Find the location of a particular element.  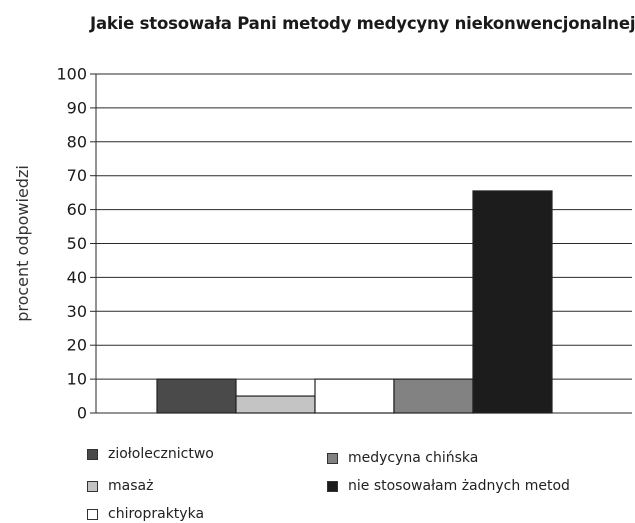

y-axis-label: procent odpowiedzi is located at coordinates (22, 243).